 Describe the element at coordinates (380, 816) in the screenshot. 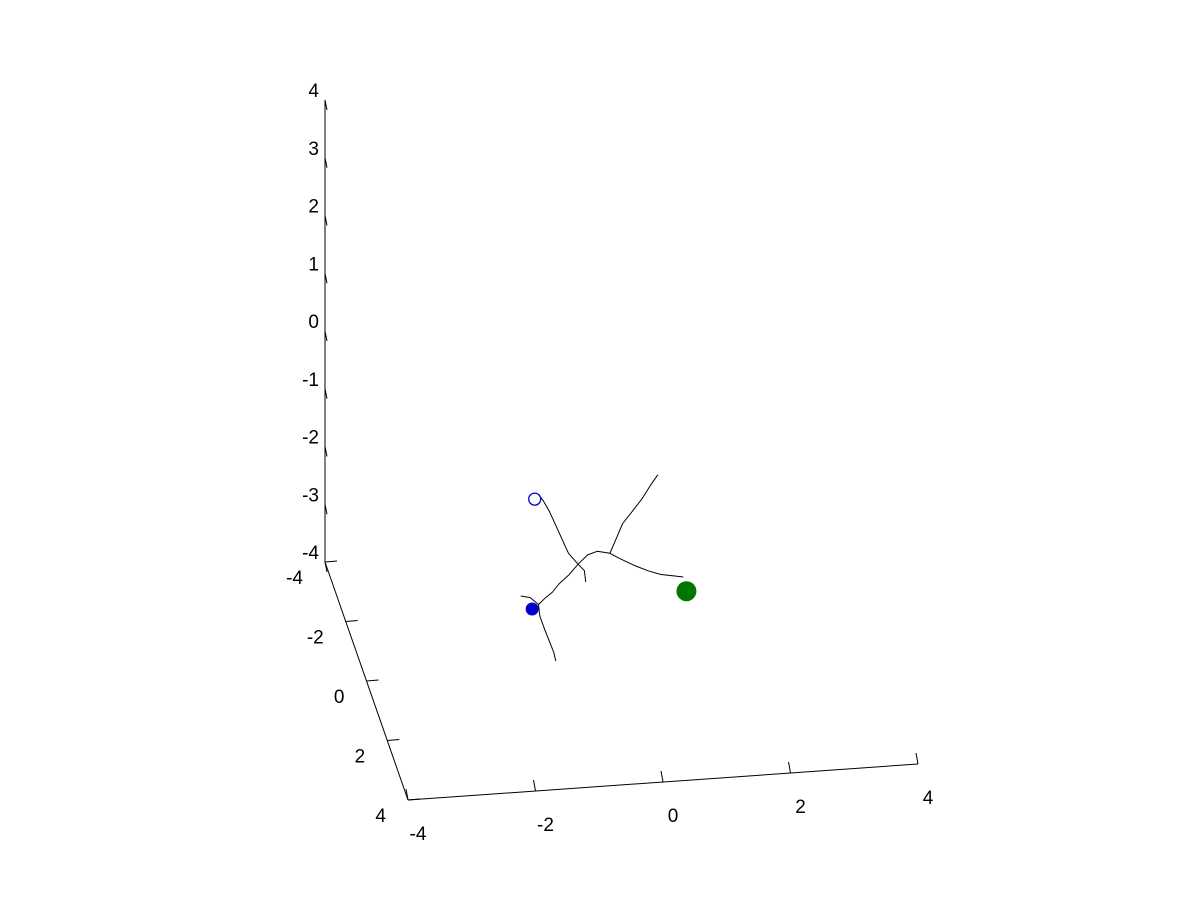

I see `y-tick-label: 4` at that location.